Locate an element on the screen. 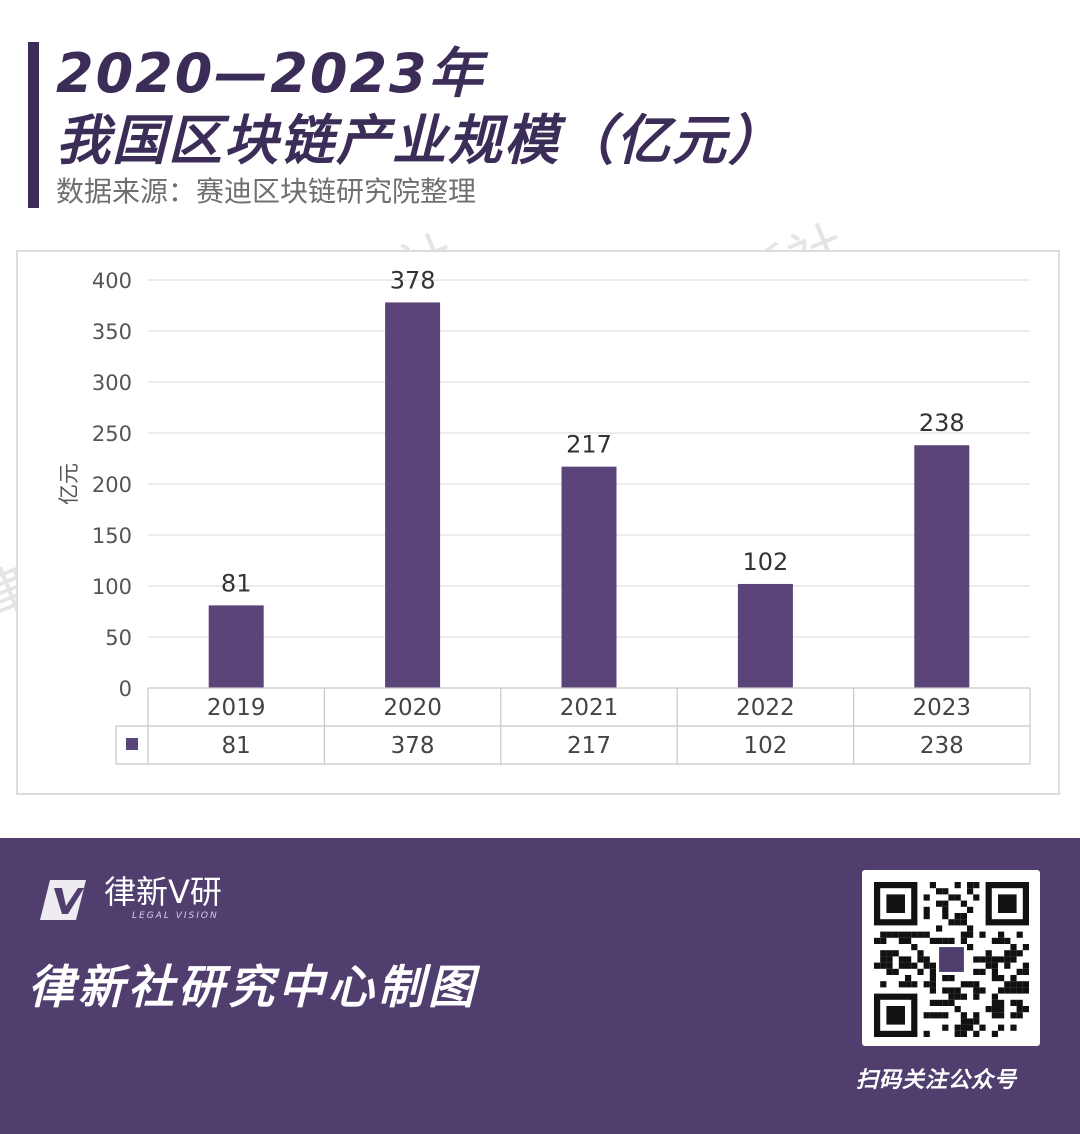 The width and height of the screenshot is (1080, 1134). title-accent-bar is located at coordinates (33, 125).